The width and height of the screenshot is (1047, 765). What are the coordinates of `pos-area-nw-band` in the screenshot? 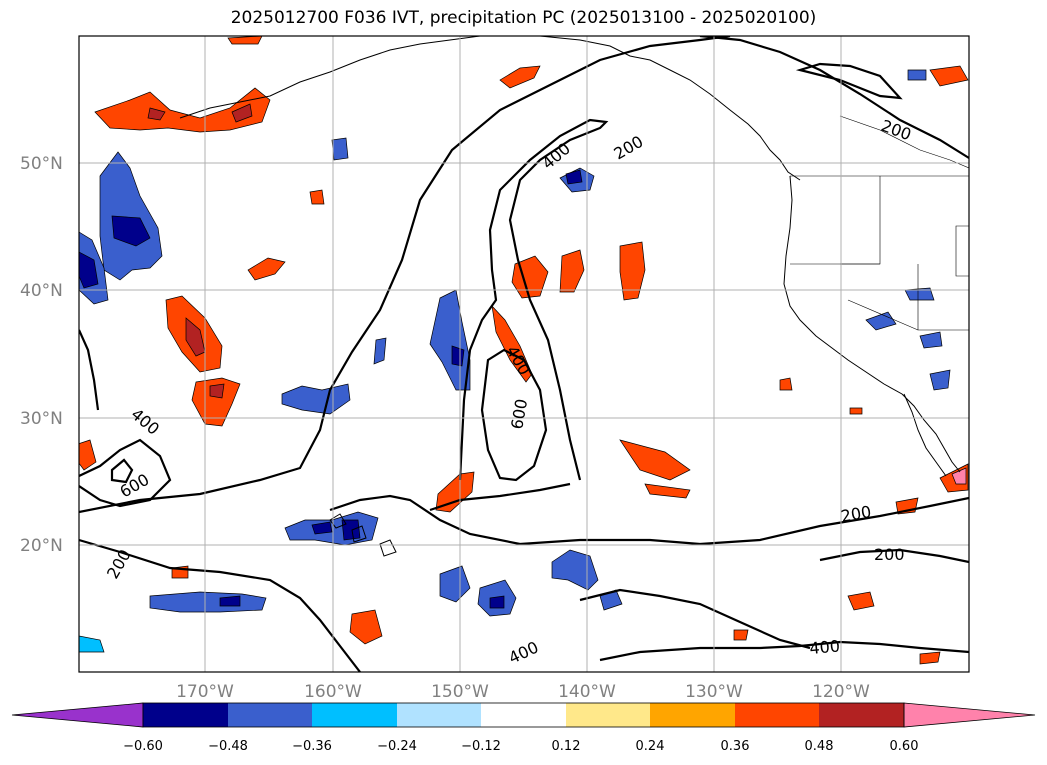 It's located at (182, 110).